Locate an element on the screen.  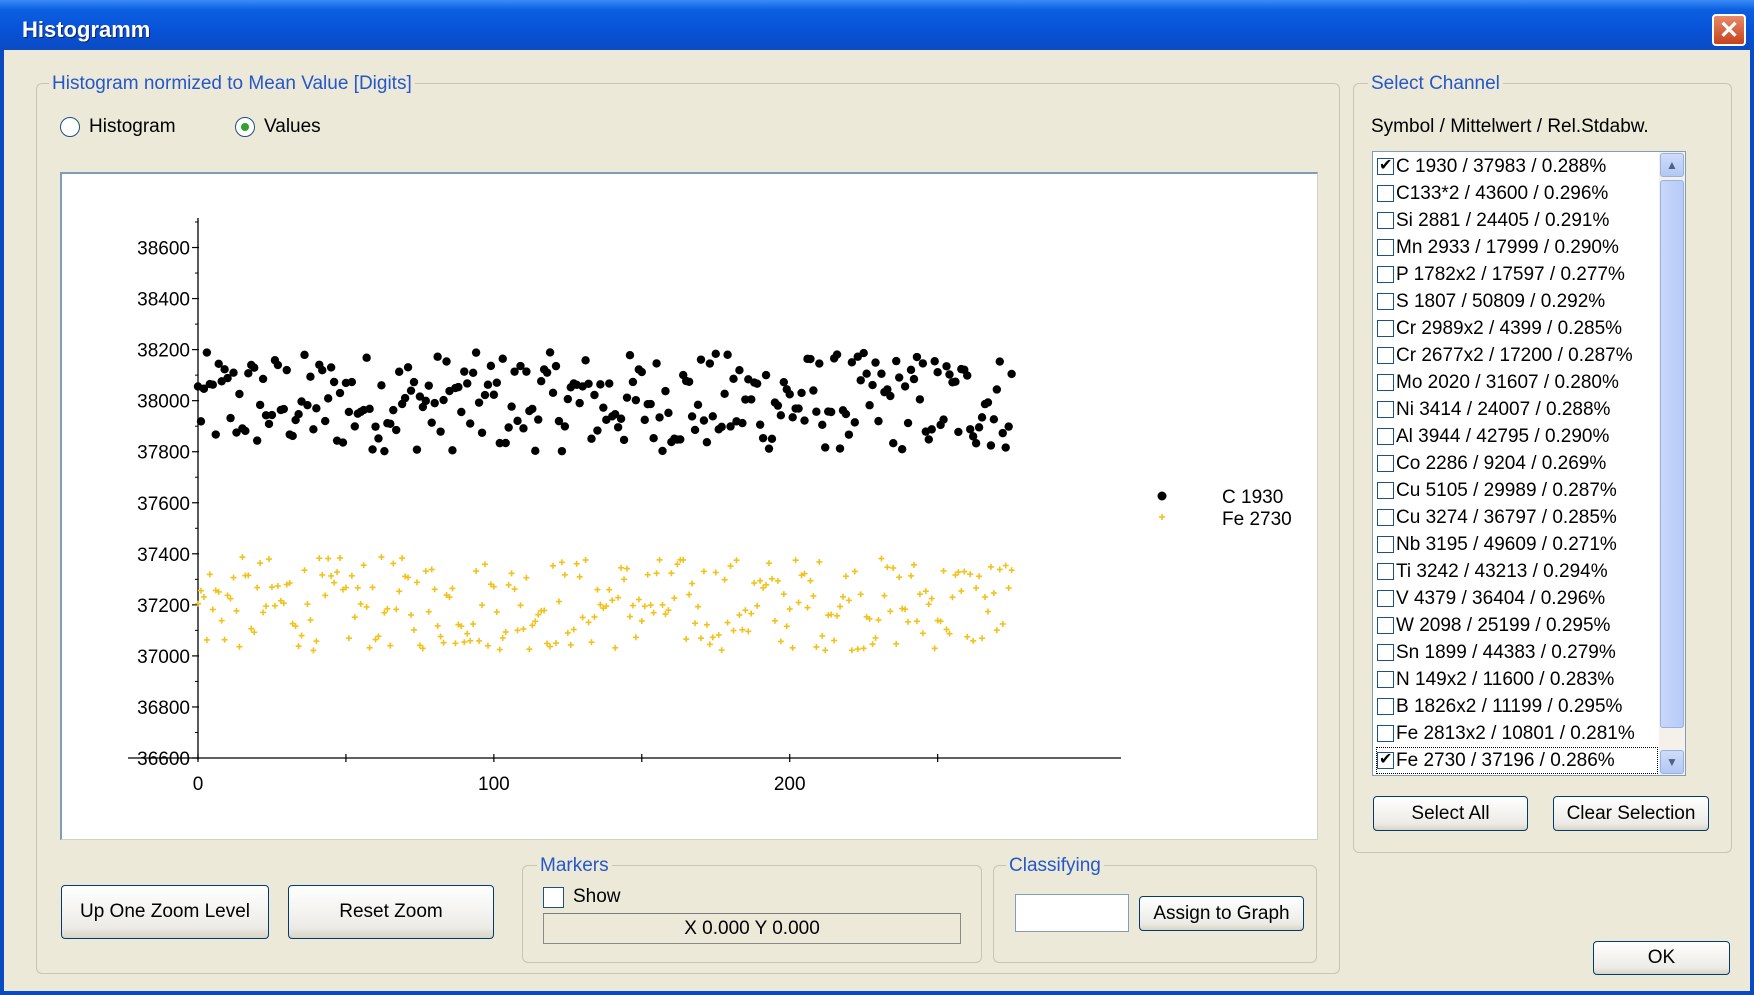
markers-show-checkbox is located at coordinates (553, 897).